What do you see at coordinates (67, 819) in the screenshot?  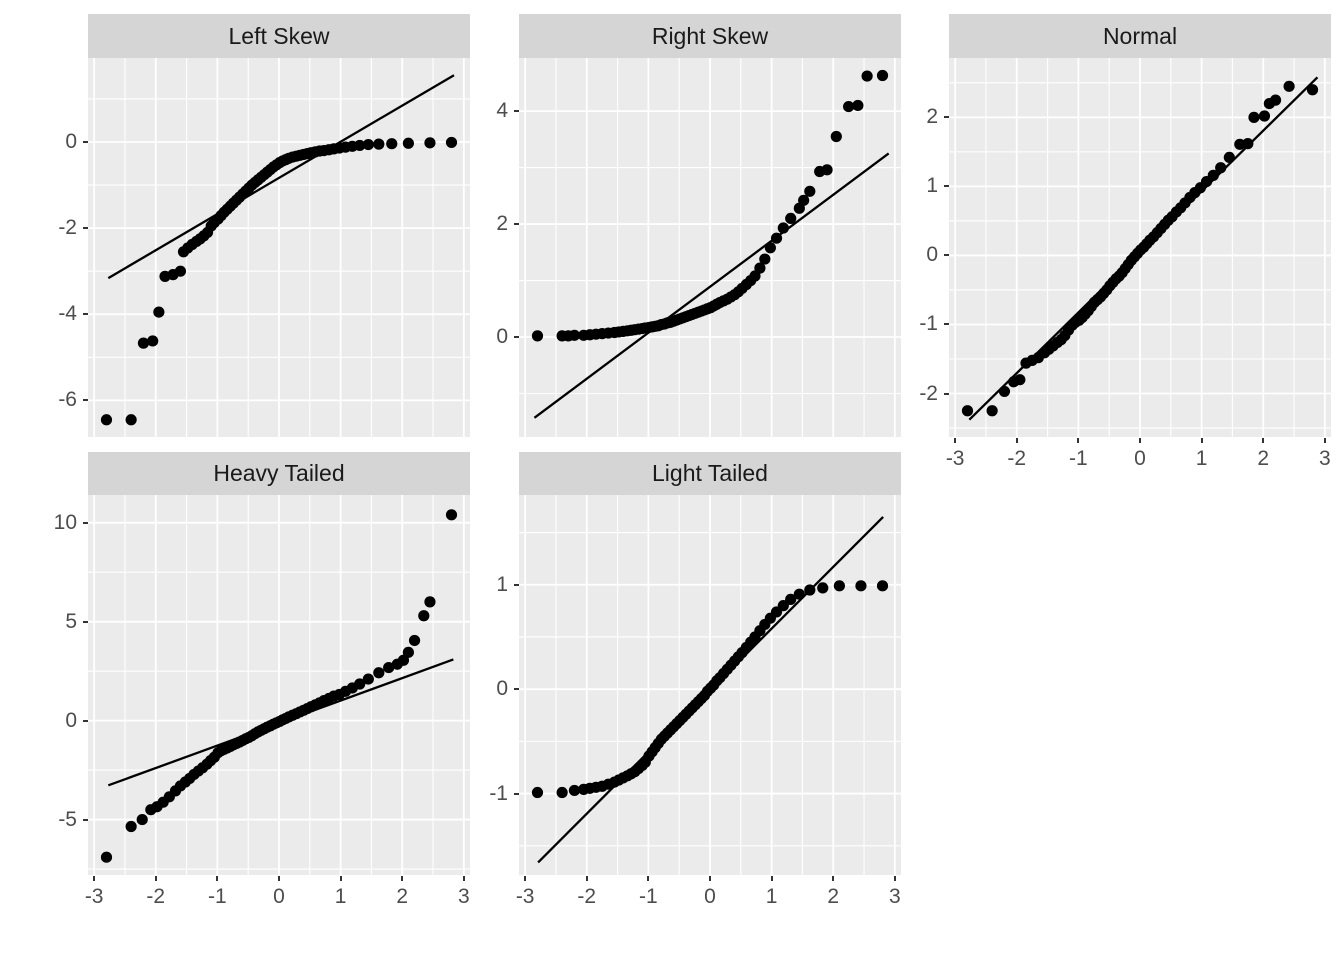 I see `y-axis-tick-label: -5` at bounding box center [67, 819].